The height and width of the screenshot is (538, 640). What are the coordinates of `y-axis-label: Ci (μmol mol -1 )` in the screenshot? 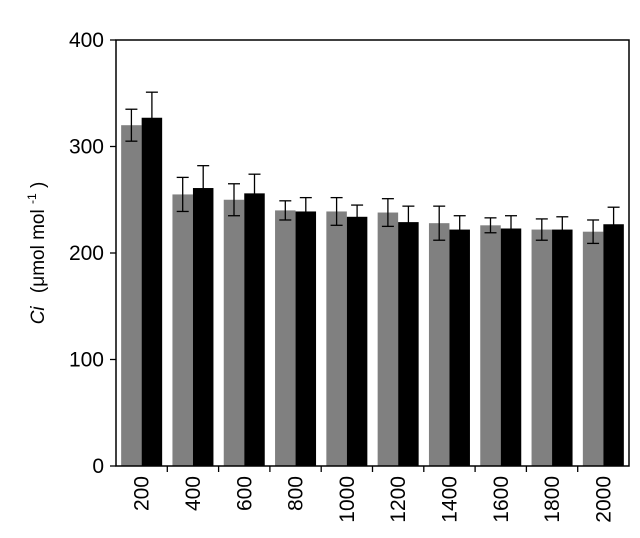 It's located at (34, 253).